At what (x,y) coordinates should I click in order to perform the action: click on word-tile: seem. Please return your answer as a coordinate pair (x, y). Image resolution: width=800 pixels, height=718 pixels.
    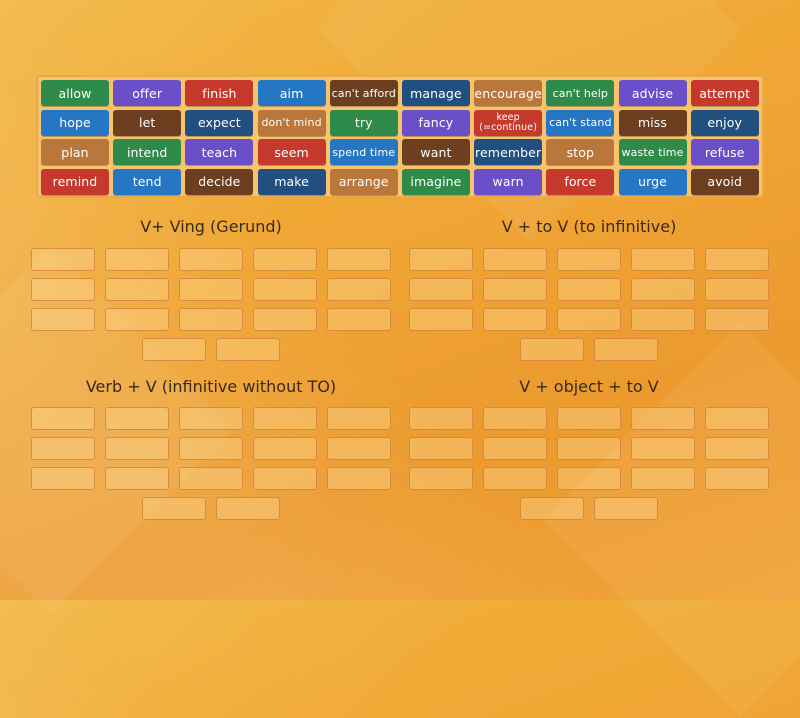
    Looking at the image, I should click on (291, 152).